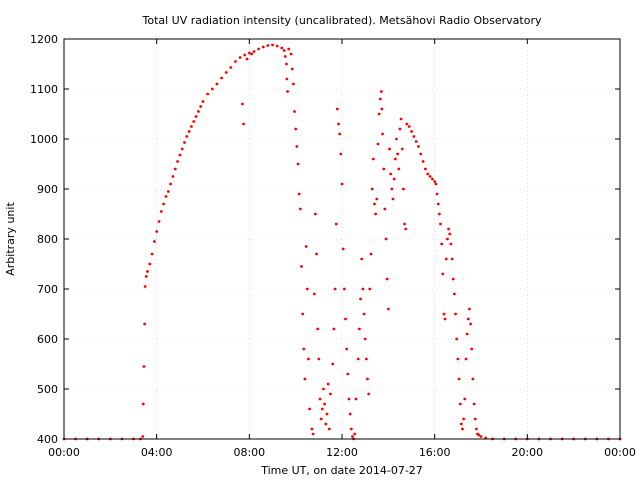  Describe the element at coordinates (620, 452) in the screenshot. I see `x-tick-label: 00:00` at that location.